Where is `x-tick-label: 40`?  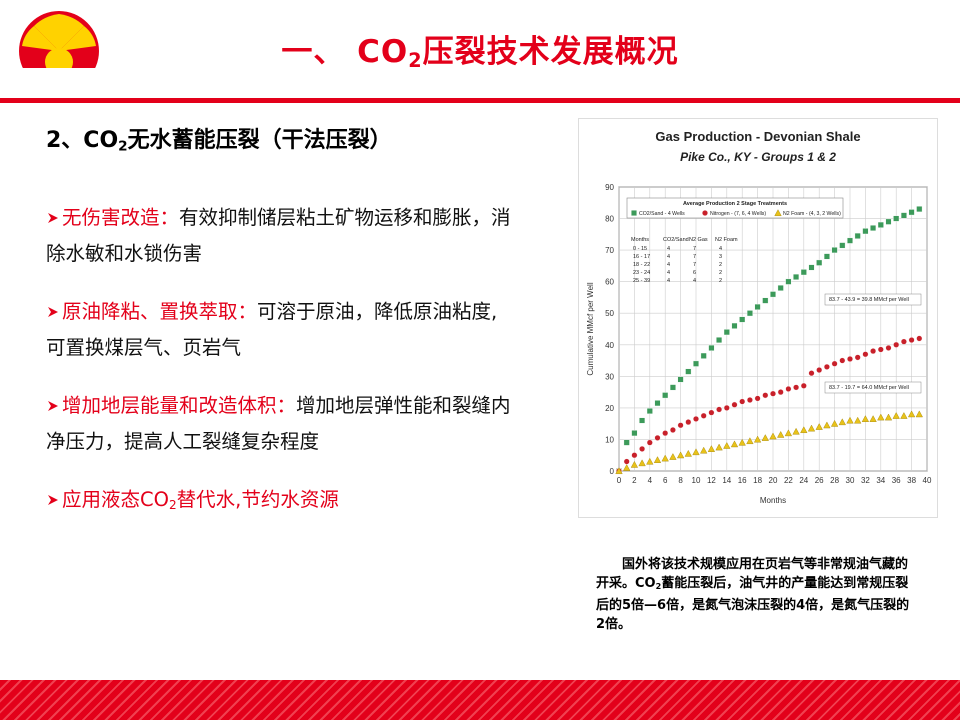
x-tick-label: 40 is located at coordinates (927, 480).